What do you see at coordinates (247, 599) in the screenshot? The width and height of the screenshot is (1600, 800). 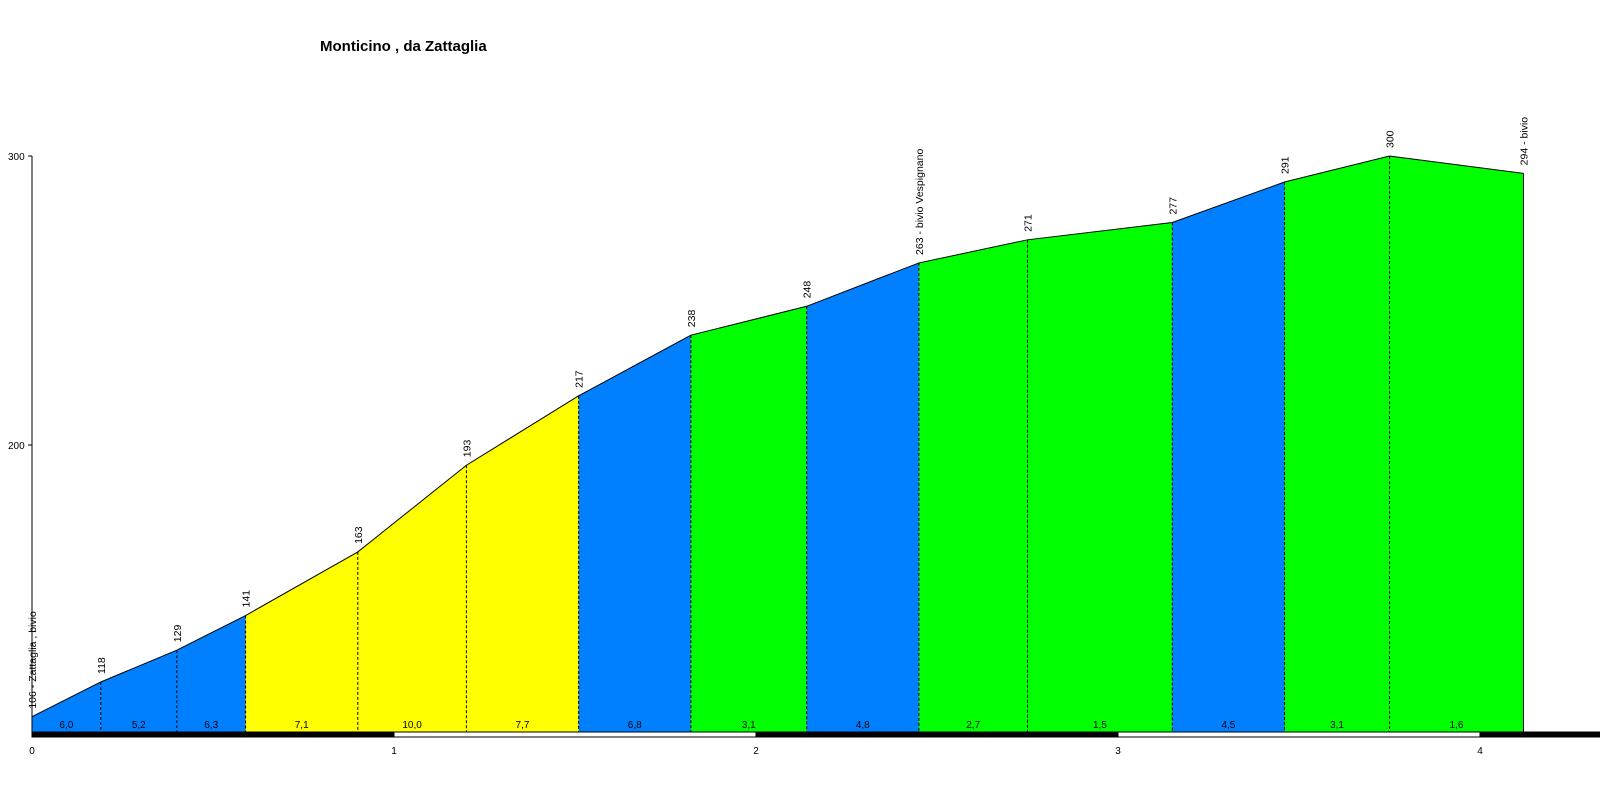 I see `elevation-label: 141` at bounding box center [247, 599].